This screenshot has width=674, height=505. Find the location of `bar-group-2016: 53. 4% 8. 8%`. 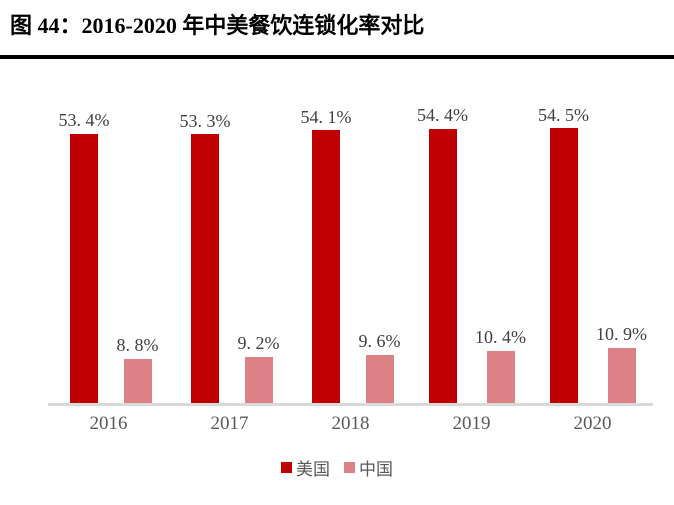

bar-group-2016: 53. 4% 8. 8% is located at coordinates (108, 256).